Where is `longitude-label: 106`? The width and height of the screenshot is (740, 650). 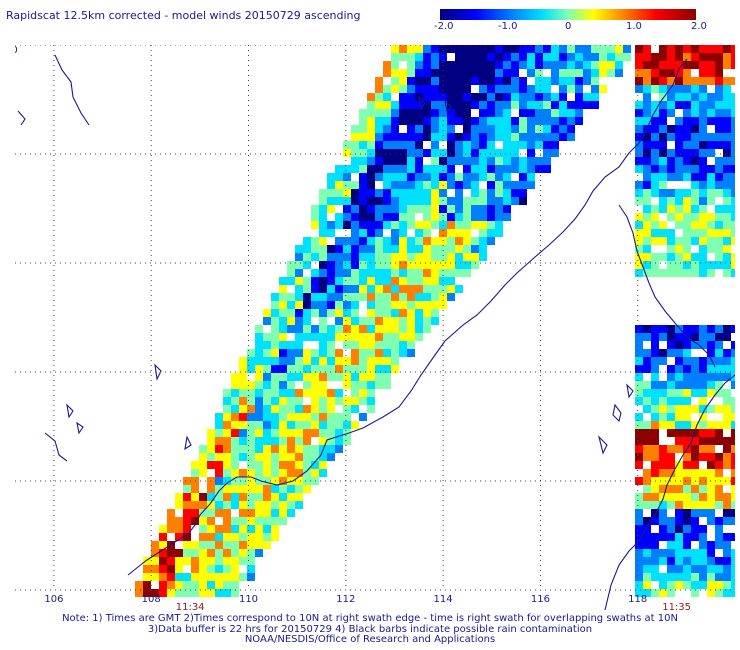
longitude-label: 106 is located at coordinates (53, 599).